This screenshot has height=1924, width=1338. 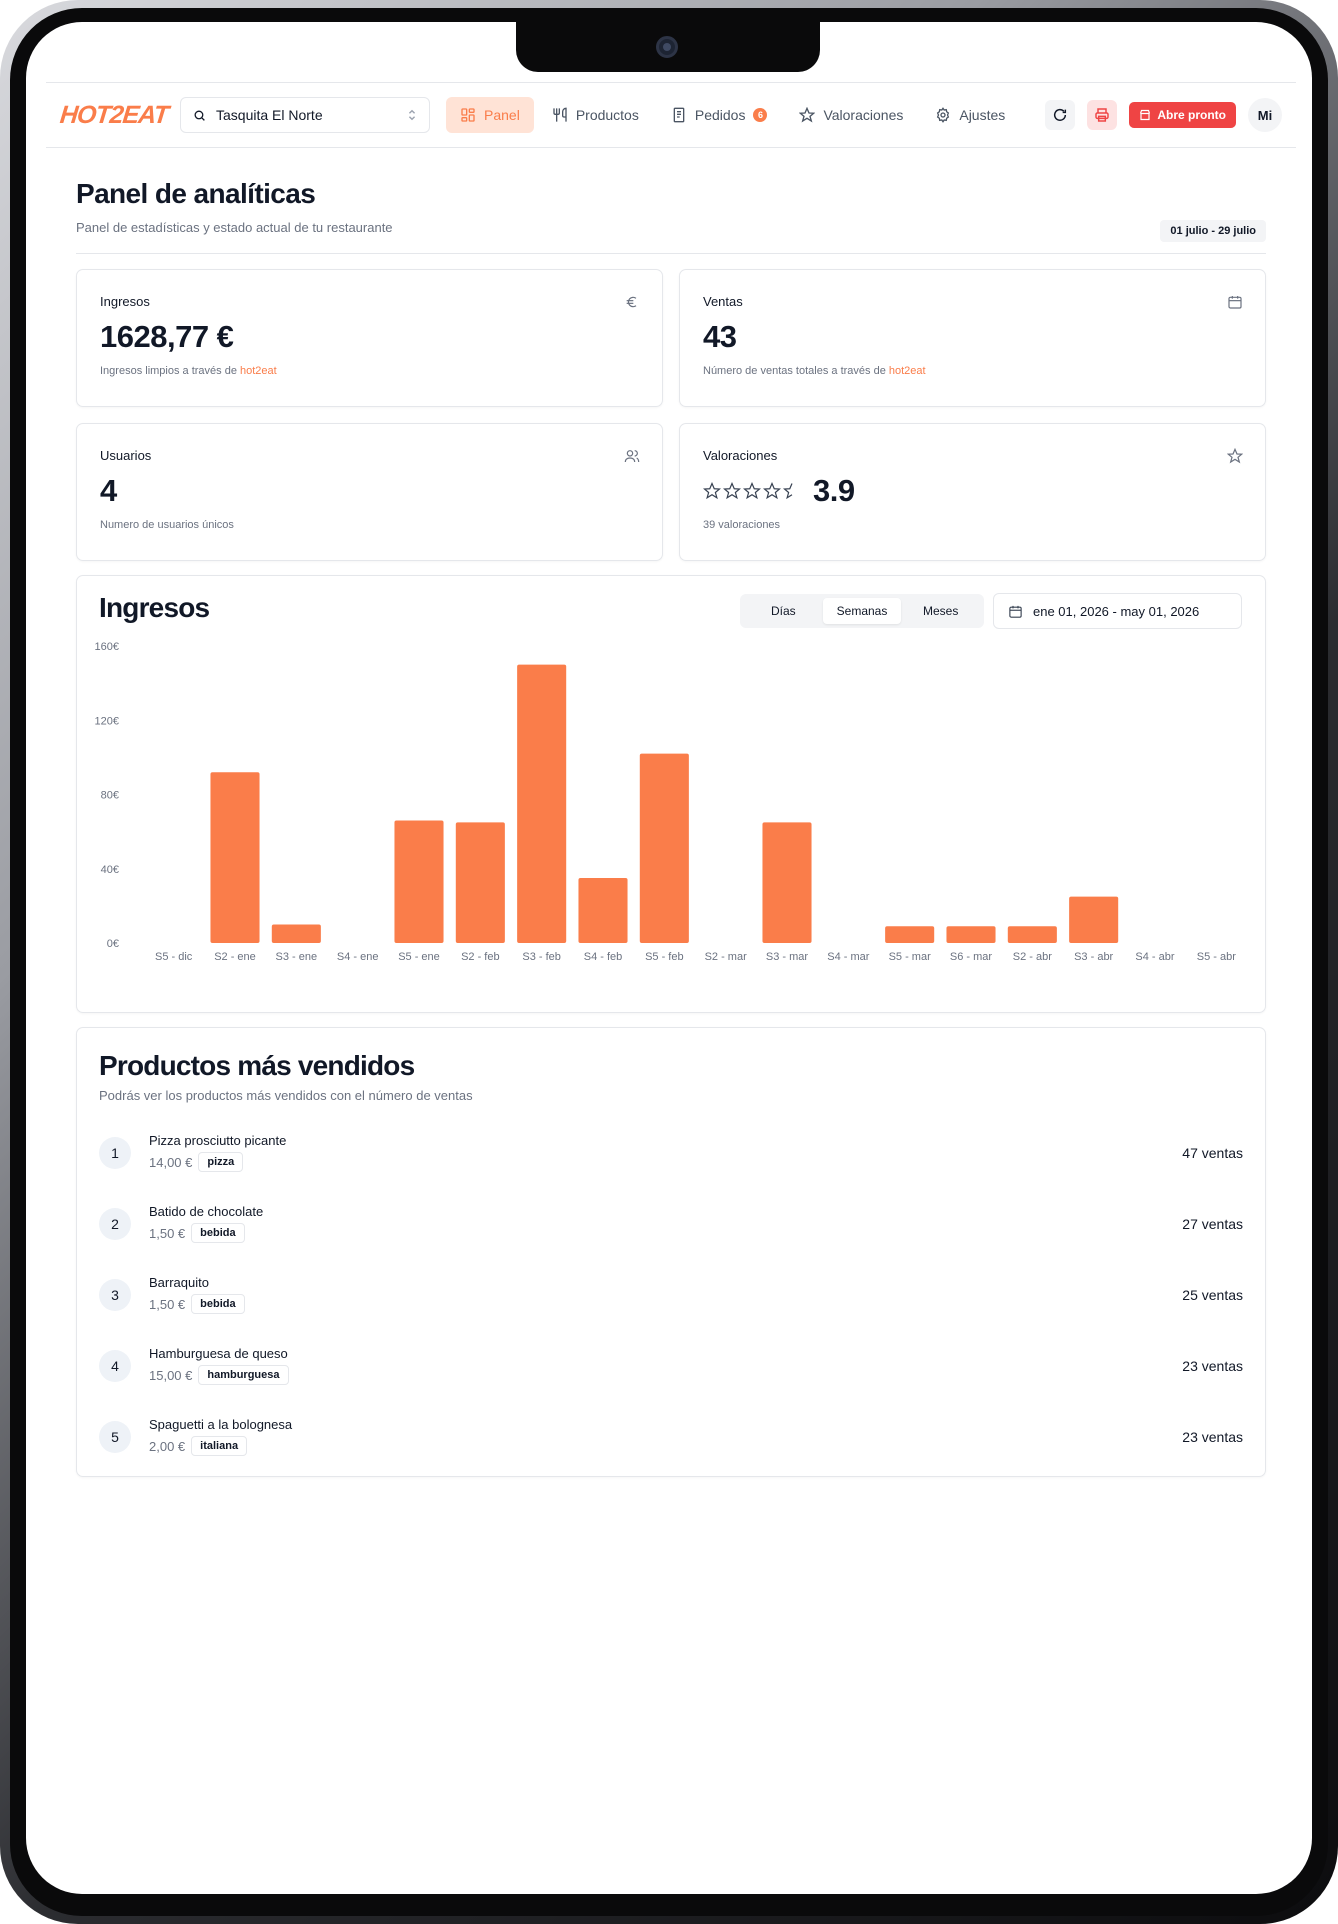 I want to click on y-tick-label: 40€, so click(x=110, y=870).